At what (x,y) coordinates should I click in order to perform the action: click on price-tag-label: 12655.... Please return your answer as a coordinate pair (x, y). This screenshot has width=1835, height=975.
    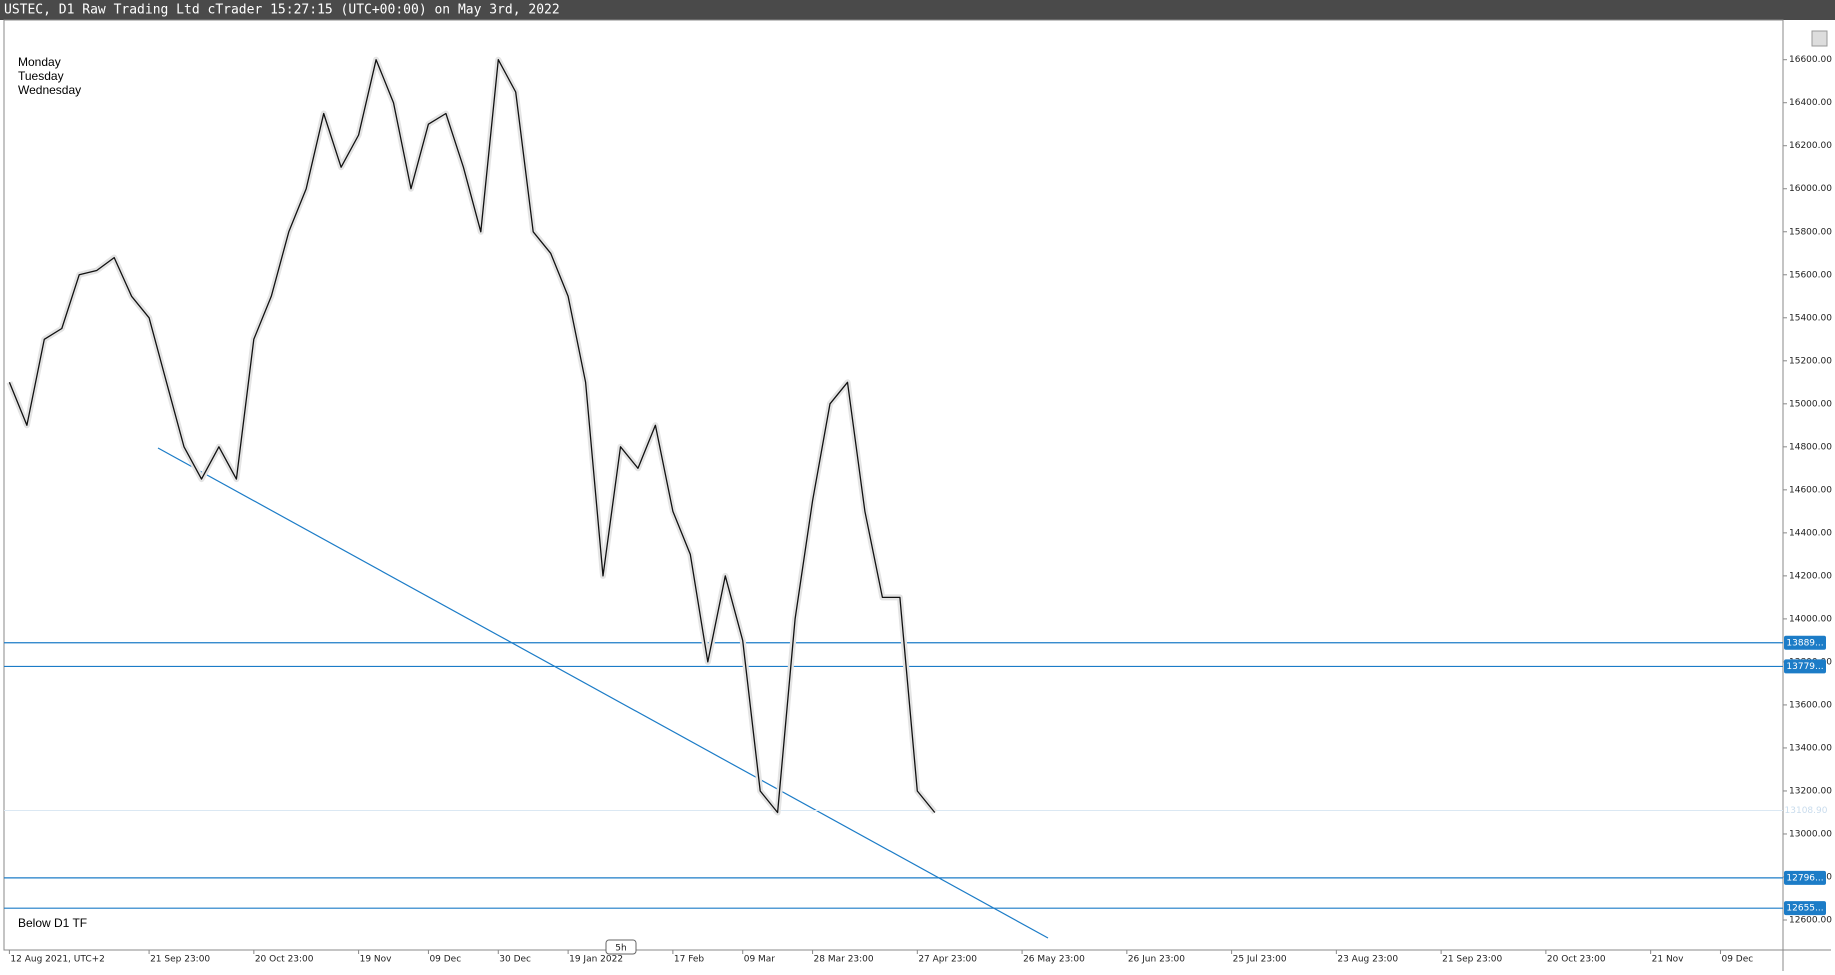
    Looking at the image, I should click on (1804, 909).